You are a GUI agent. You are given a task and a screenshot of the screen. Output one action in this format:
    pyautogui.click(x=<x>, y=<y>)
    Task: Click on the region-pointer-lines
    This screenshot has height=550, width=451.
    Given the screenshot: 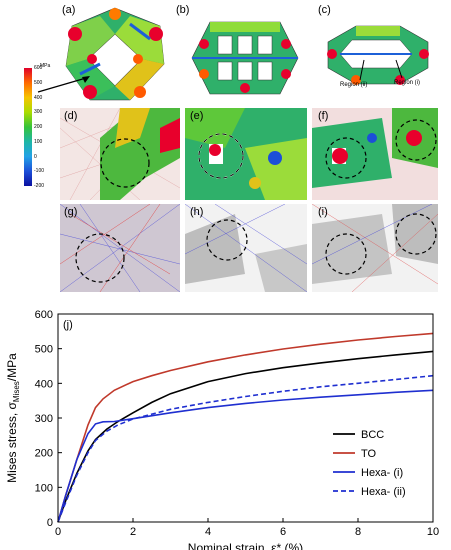 What is the action you would take?
    pyautogui.click(x=381, y=70)
    